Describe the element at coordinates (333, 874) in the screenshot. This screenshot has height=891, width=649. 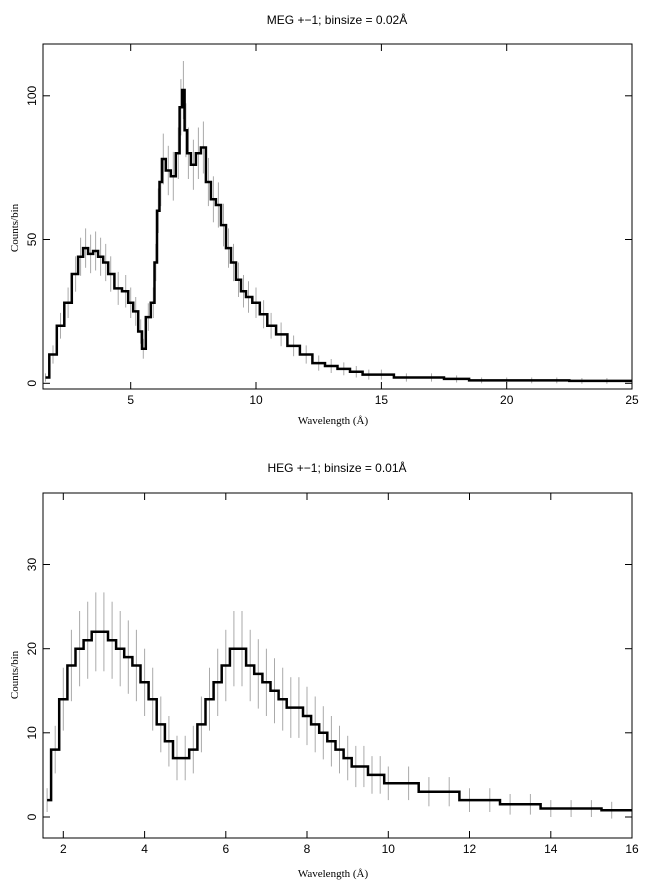
I see `heg-x-axis-label: Wavelength (Å)` at that location.